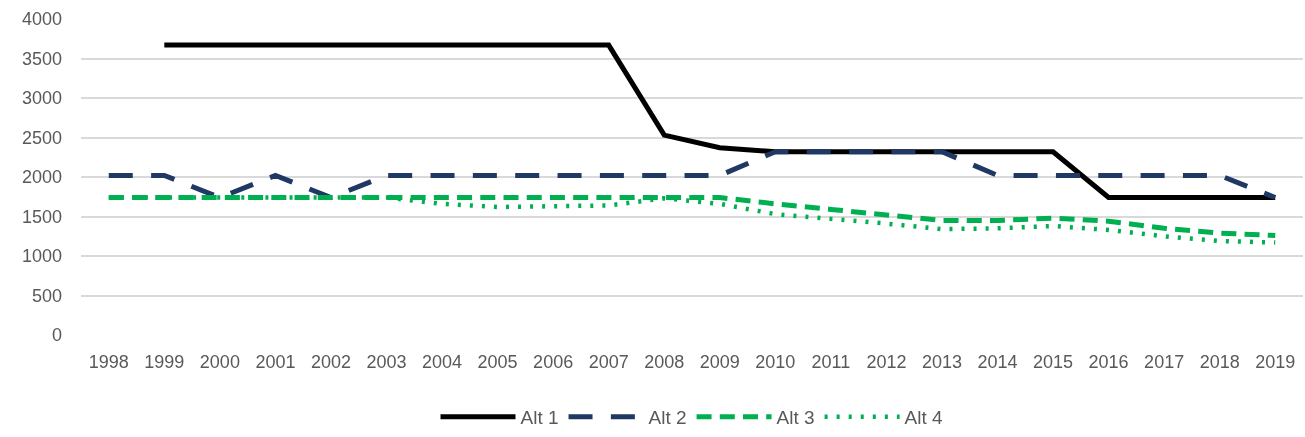  I want to click on x-tick-label: 1999, so click(164, 362).